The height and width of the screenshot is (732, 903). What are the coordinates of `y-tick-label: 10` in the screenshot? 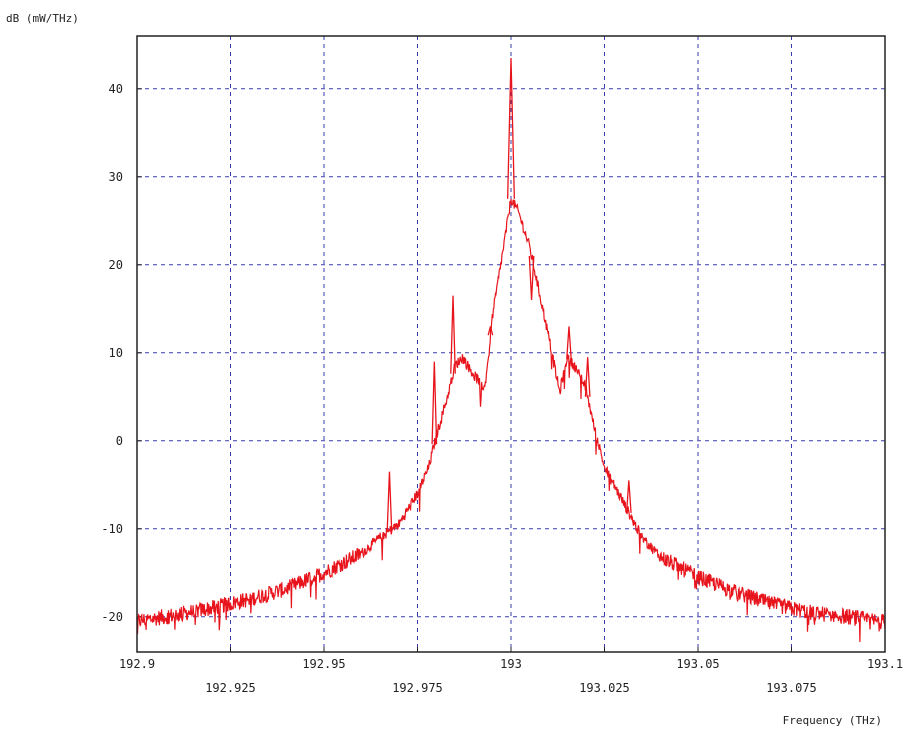 It's located at (116, 353).